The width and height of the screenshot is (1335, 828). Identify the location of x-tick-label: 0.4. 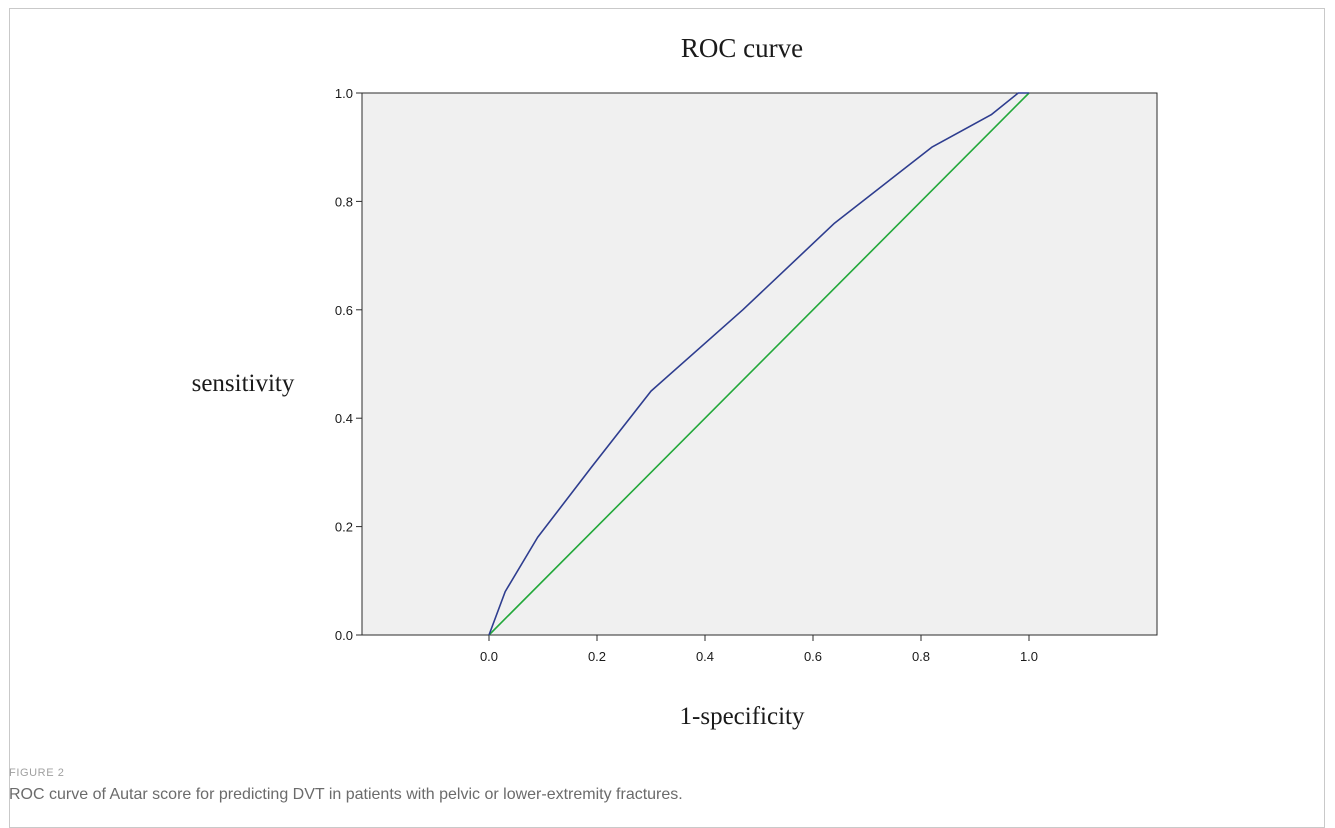
(705, 656).